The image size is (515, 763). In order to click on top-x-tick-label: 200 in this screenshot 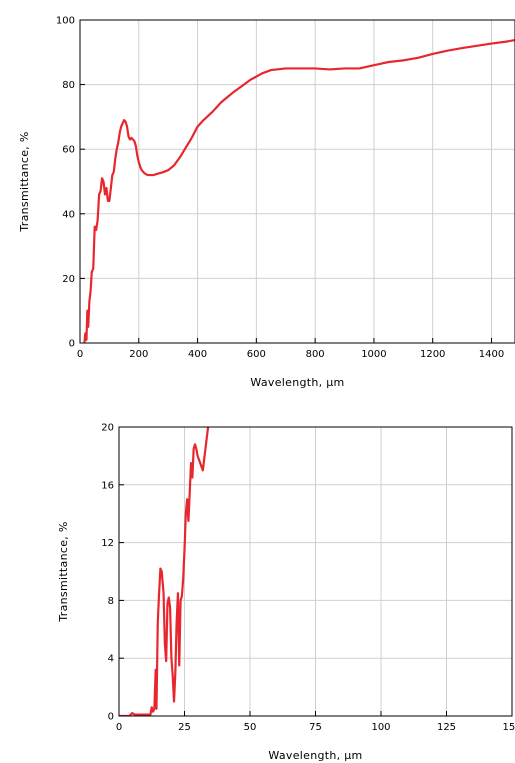, I will do `click(138, 354)`.